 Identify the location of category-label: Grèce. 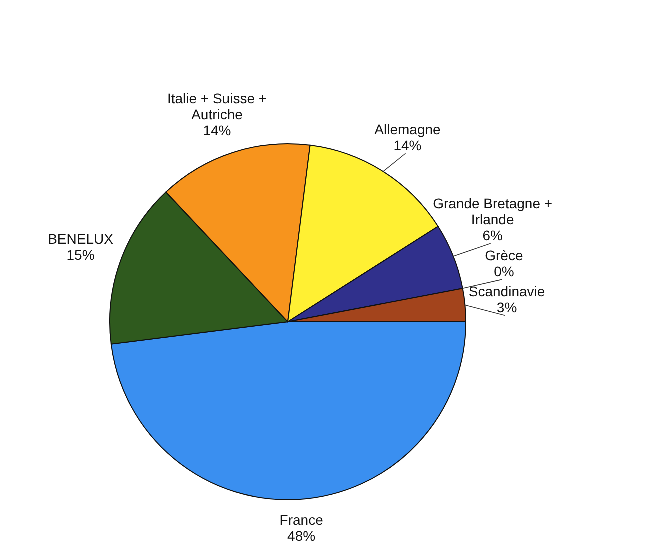
(504, 256).